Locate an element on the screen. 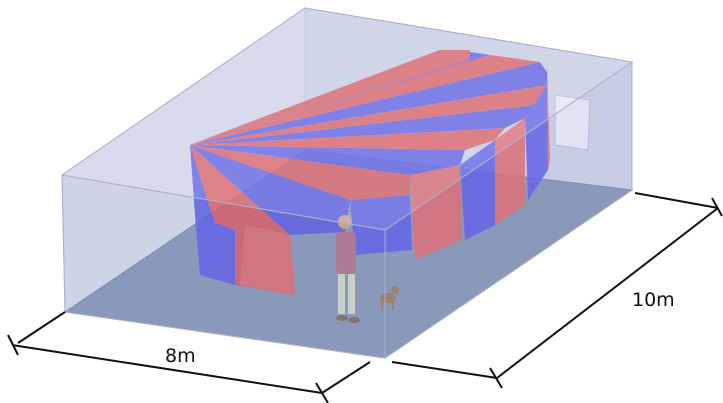 This screenshot has width=723, height=403. width-label: 8m is located at coordinates (180, 356).